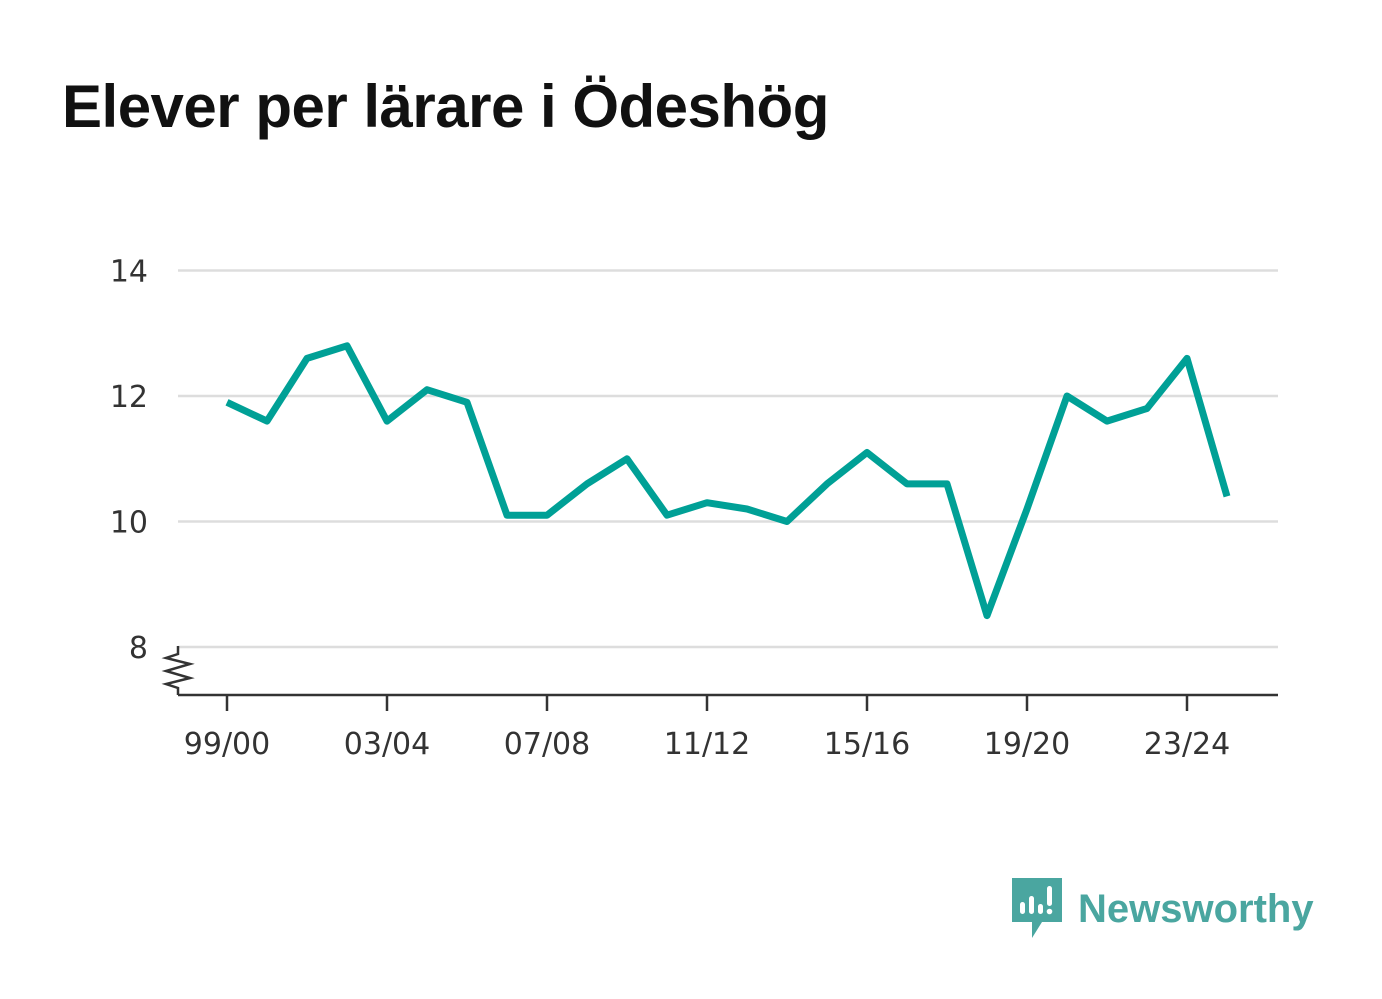 Image resolution: width=1382 pixels, height=999 pixels. I want to click on x-tick-label: 07/08, so click(547, 744).